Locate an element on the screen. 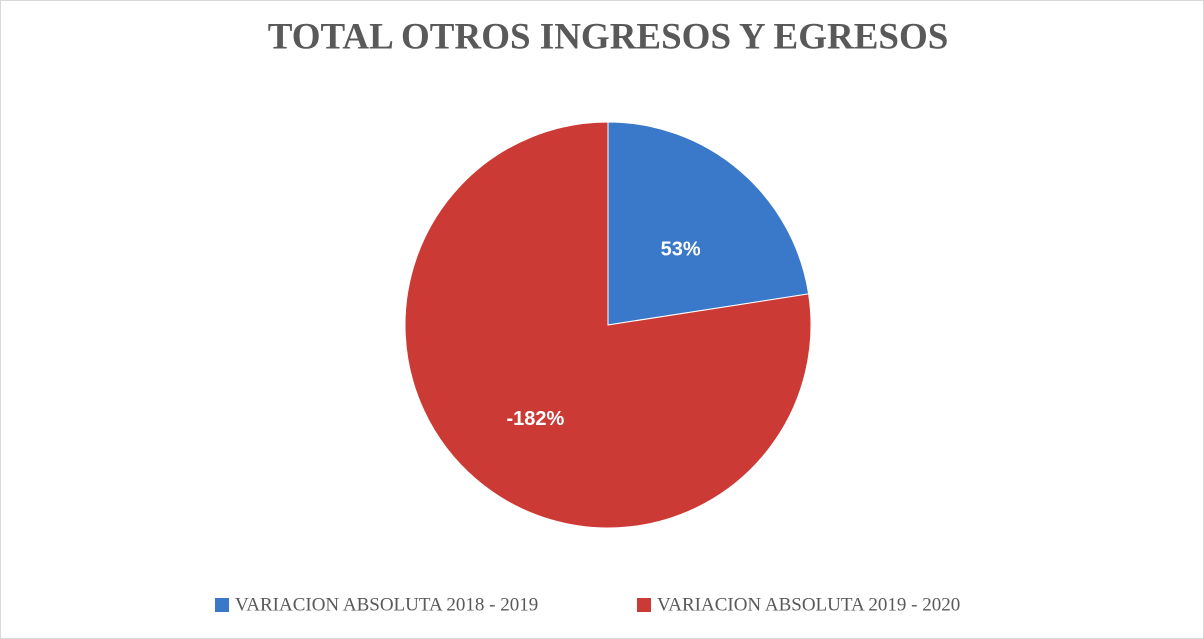 This screenshot has height=639, width=1204. data-label: -182% is located at coordinates (535, 419).